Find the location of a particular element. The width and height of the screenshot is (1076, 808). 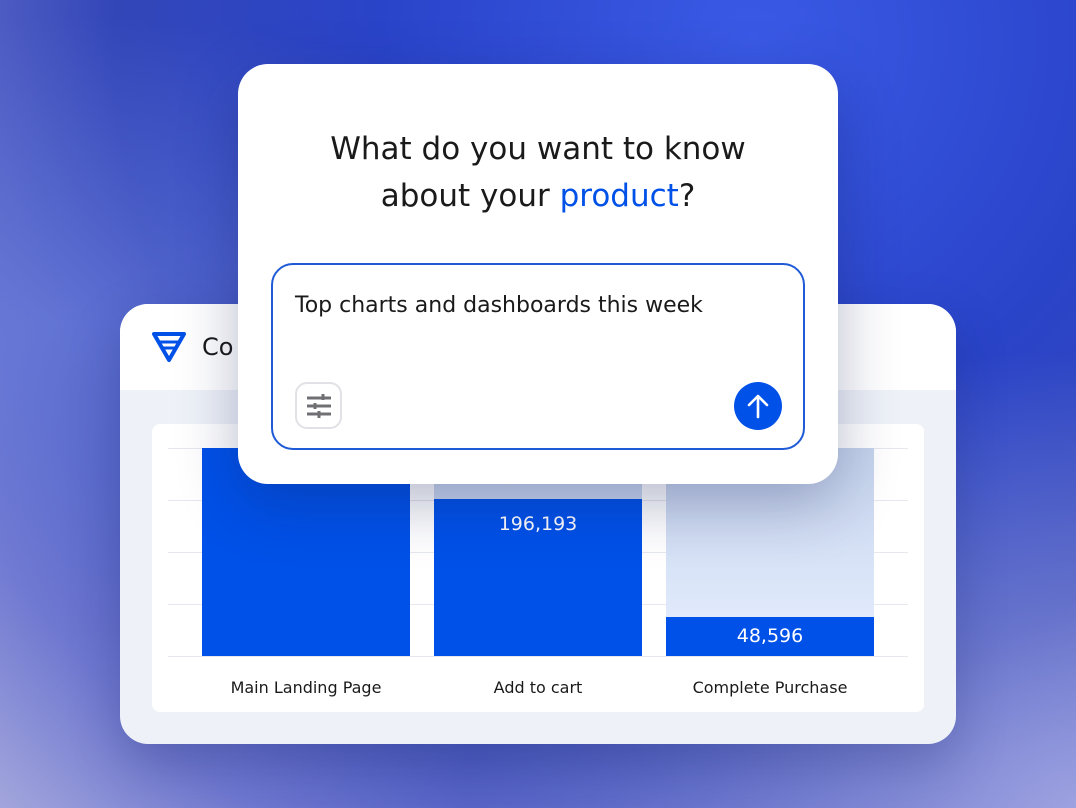

prompt-input-value: Top charts and dashboards this week is located at coordinates (499, 305).